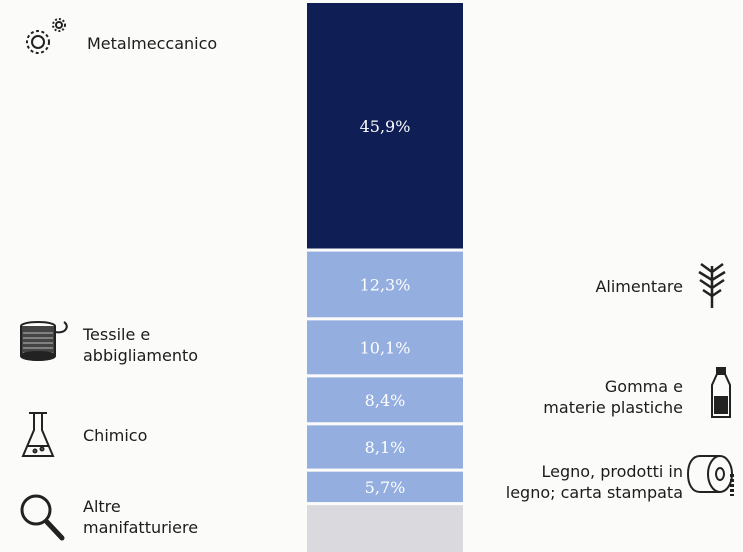 The width and height of the screenshot is (743, 552). Describe the element at coordinates (44, 38) in the screenshot. I see `gears-icon` at that location.